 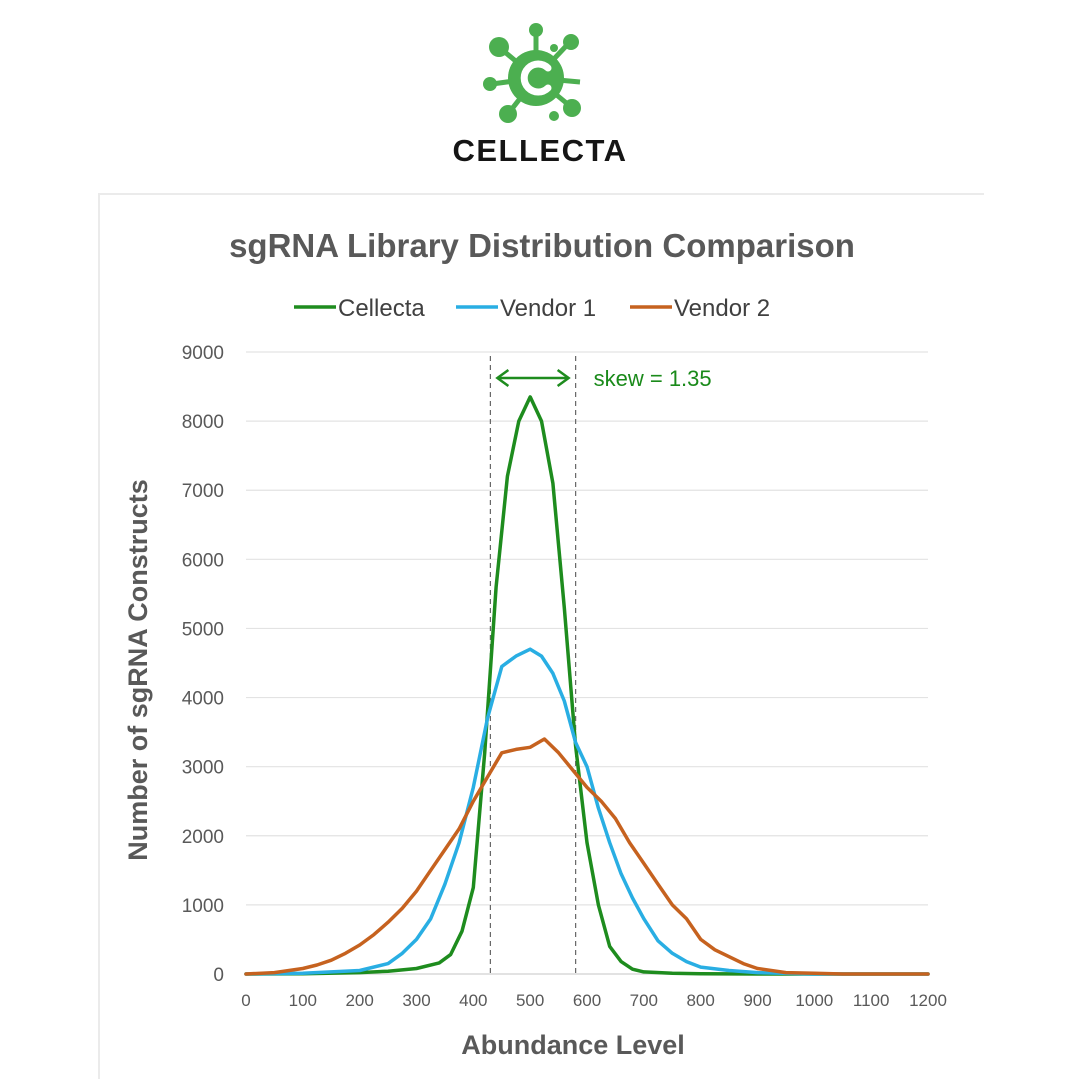 What do you see at coordinates (359, 1000) in the screenshot?
I see `x-tick-label: 200` at bounding box center [359, 1000].